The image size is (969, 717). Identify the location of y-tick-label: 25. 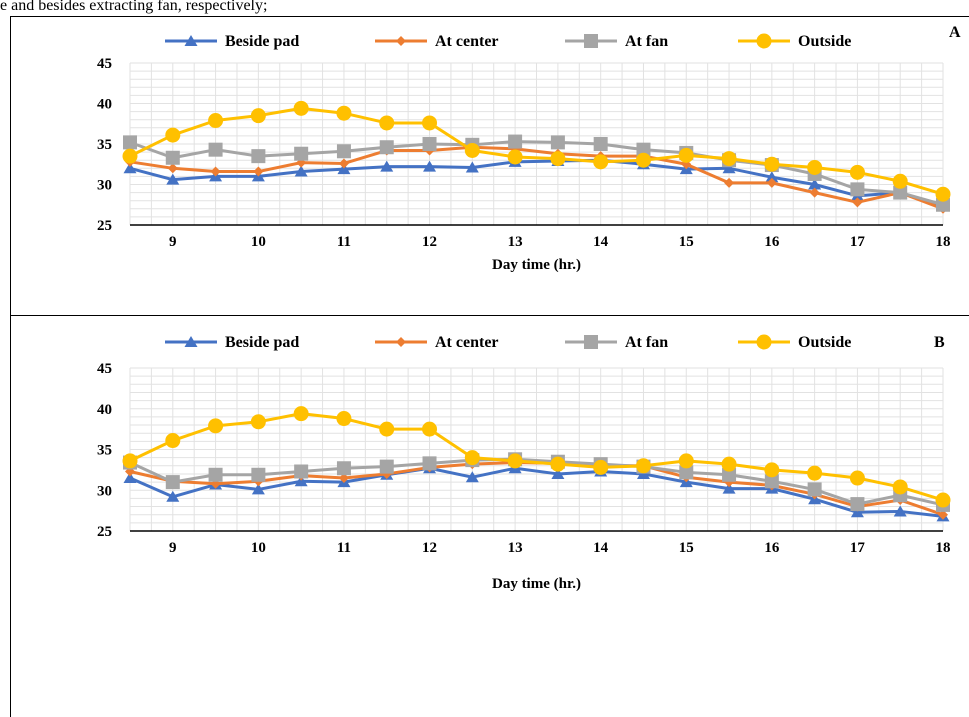
(104, 532).